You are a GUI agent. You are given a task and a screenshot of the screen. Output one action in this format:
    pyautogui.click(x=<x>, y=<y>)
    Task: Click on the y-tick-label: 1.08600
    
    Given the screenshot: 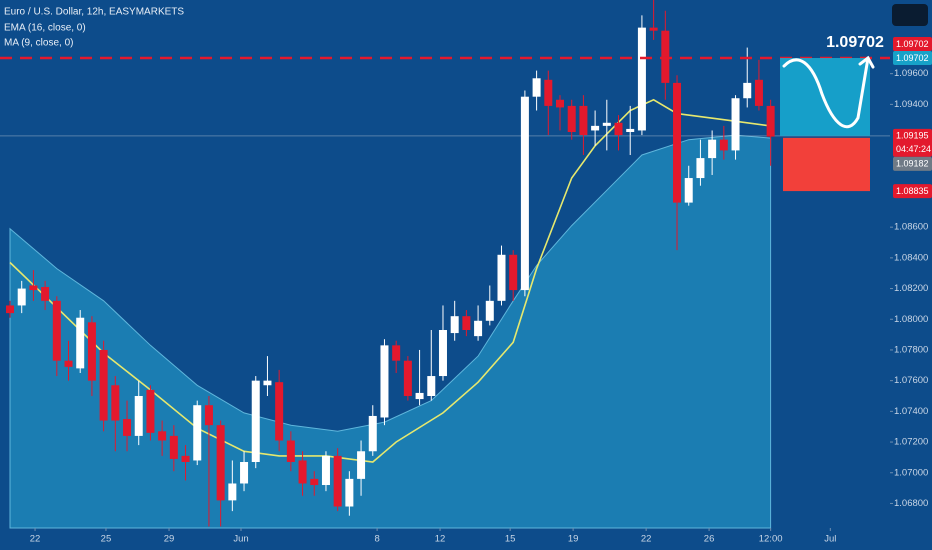 What is the action you would take?
    pyautogui.click(x=911, y=227)
    